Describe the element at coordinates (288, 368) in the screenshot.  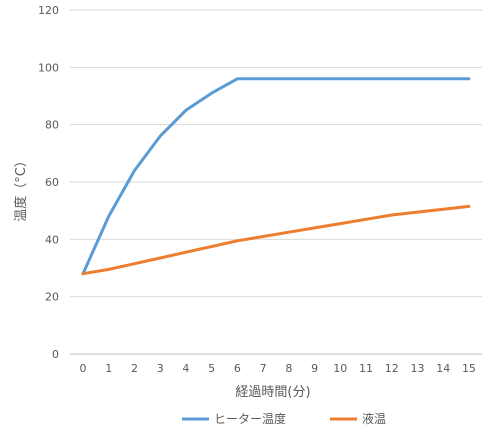
I see `x-tick-label: 8` at that location.